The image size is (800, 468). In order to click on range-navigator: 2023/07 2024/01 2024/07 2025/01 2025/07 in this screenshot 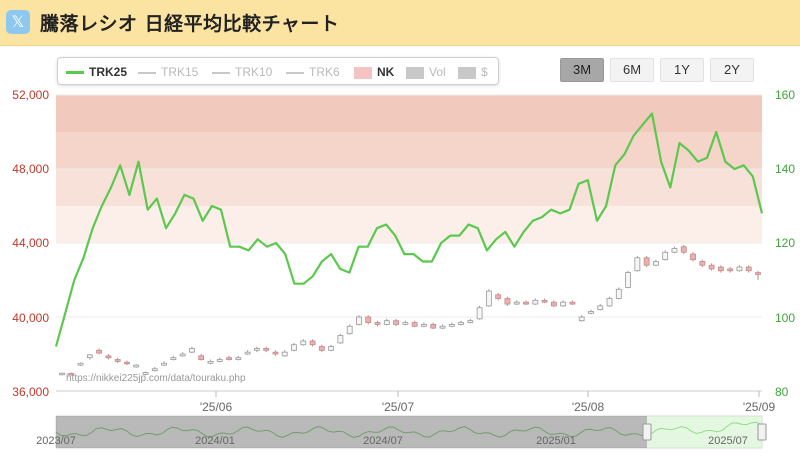, I will do `click(401, 432)`.